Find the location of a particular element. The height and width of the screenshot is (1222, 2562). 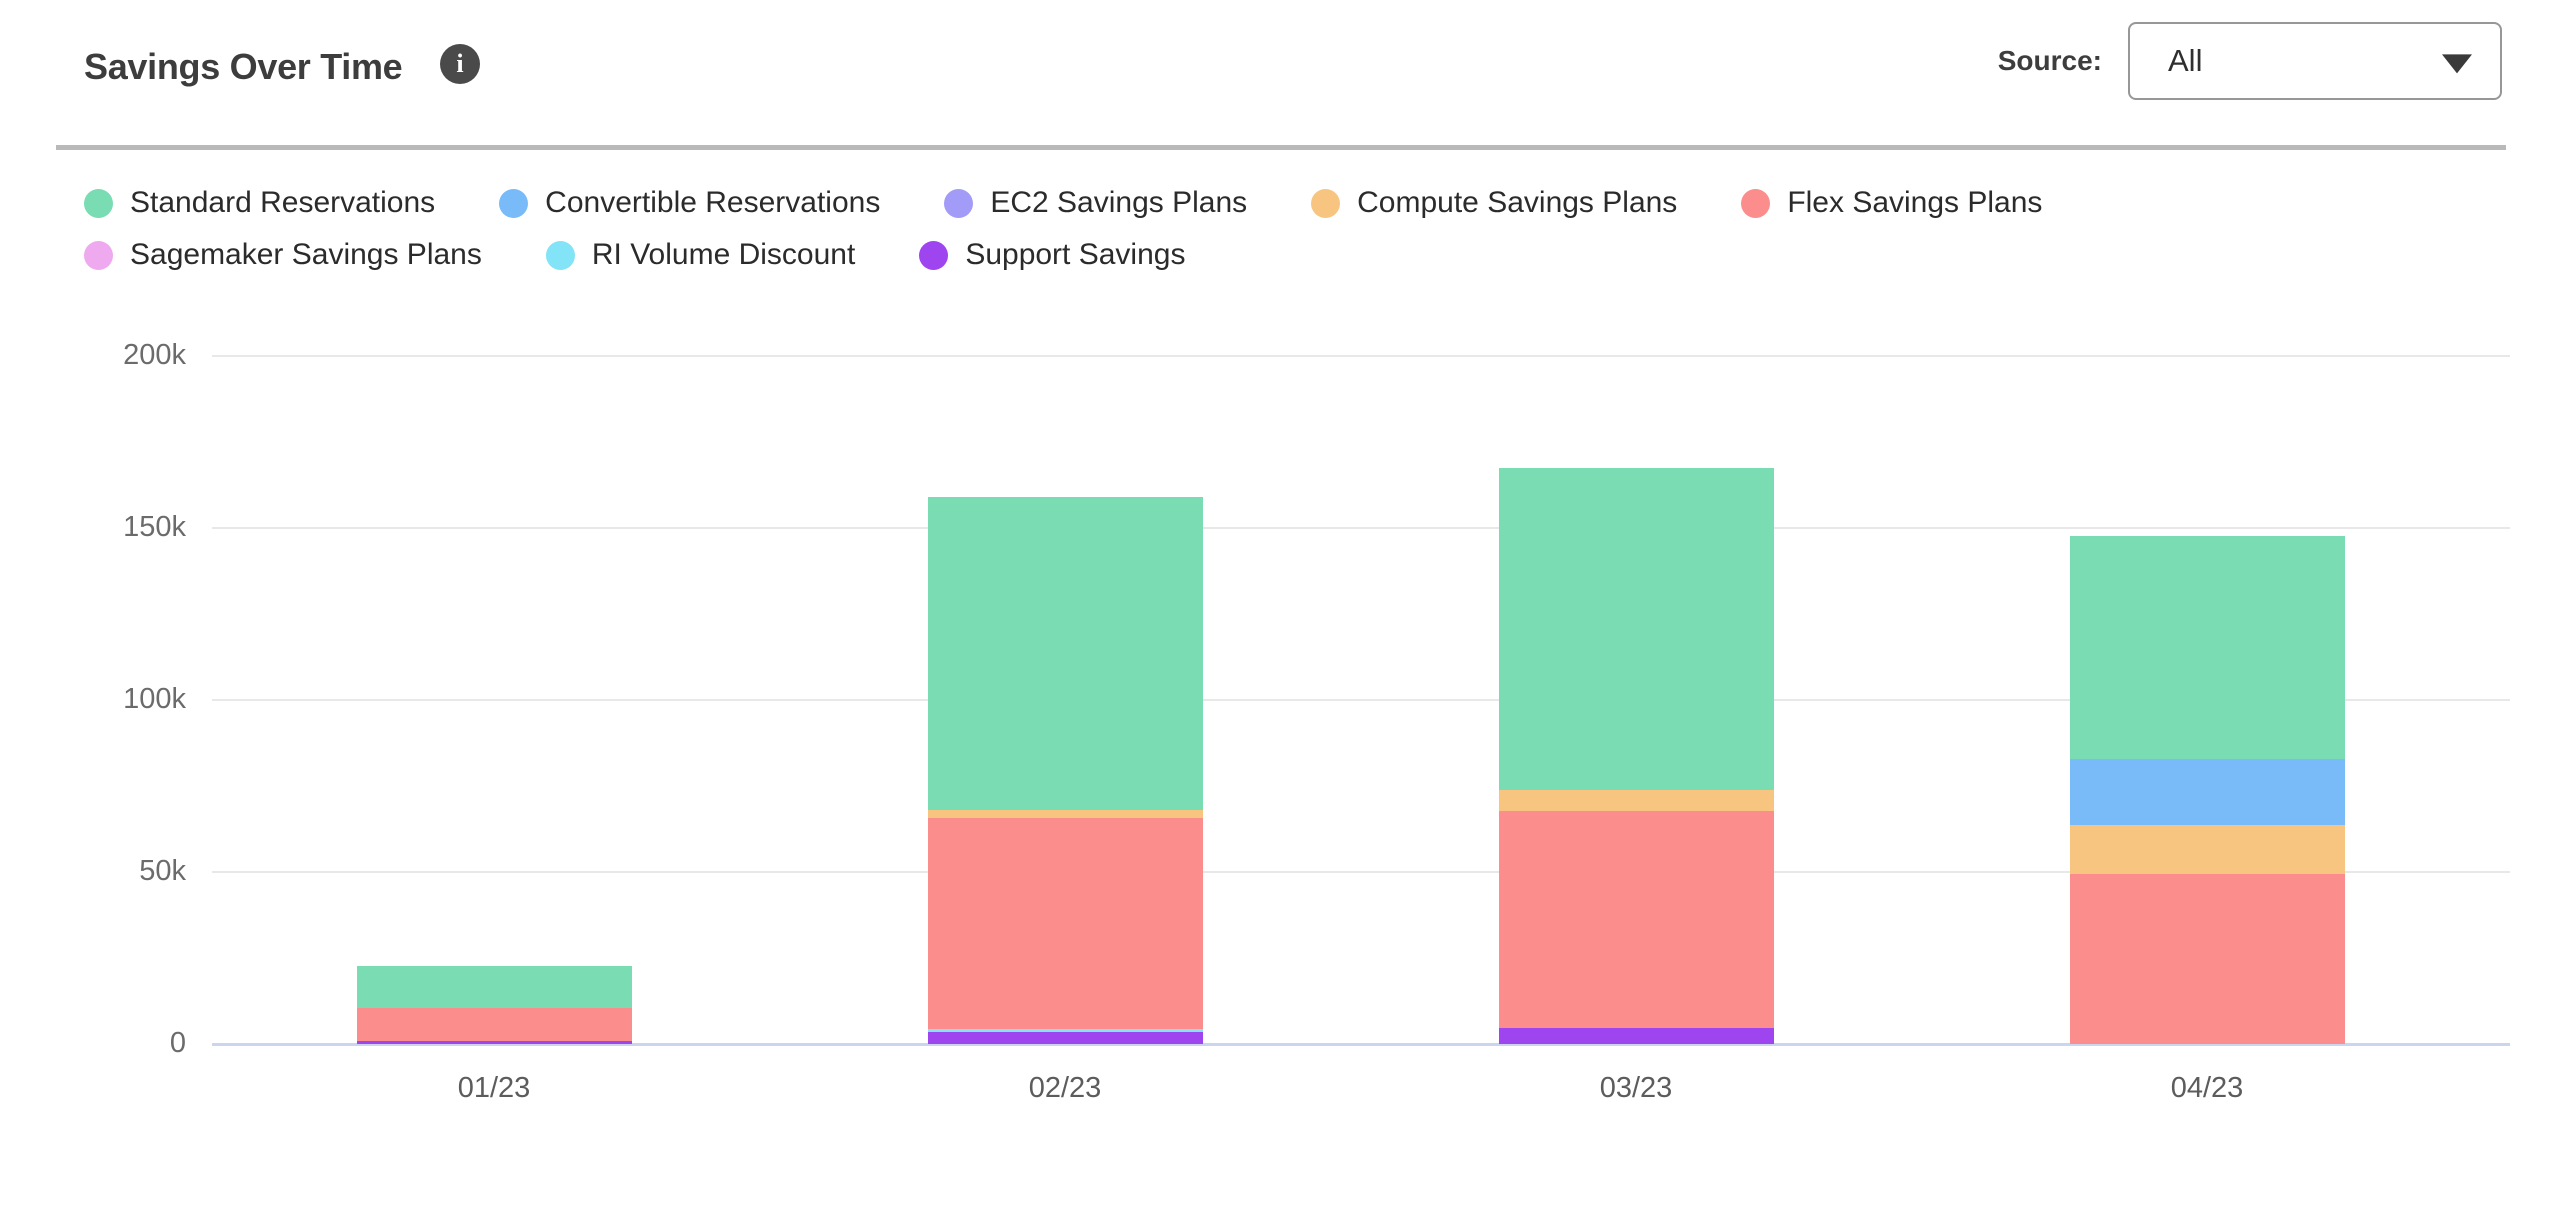

legend-item-compute: Compute Savings Plans is located at coordinates (1494, 203).